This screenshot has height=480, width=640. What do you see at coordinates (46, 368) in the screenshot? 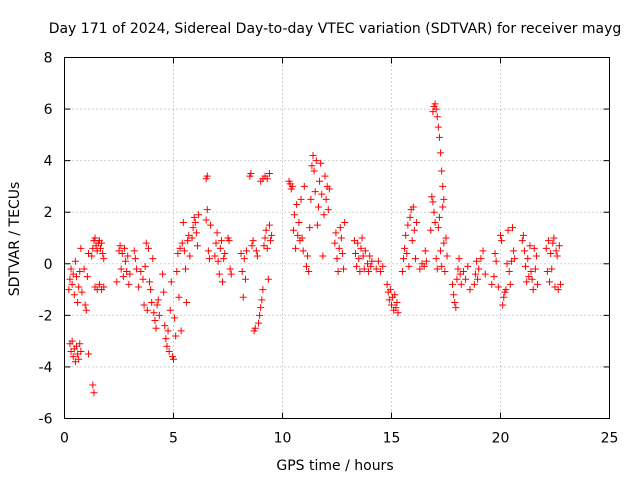
I see `y-tick-label: -4` at bounding box center [46, 368].